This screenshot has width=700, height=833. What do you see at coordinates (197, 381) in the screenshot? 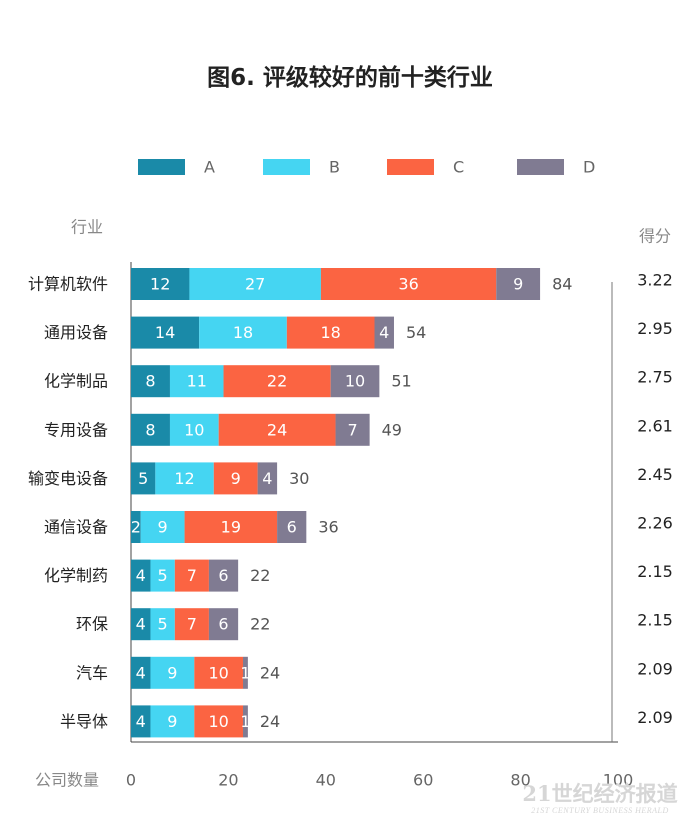
I see `bar-value-label: 11` at bounding box center [197, 381].